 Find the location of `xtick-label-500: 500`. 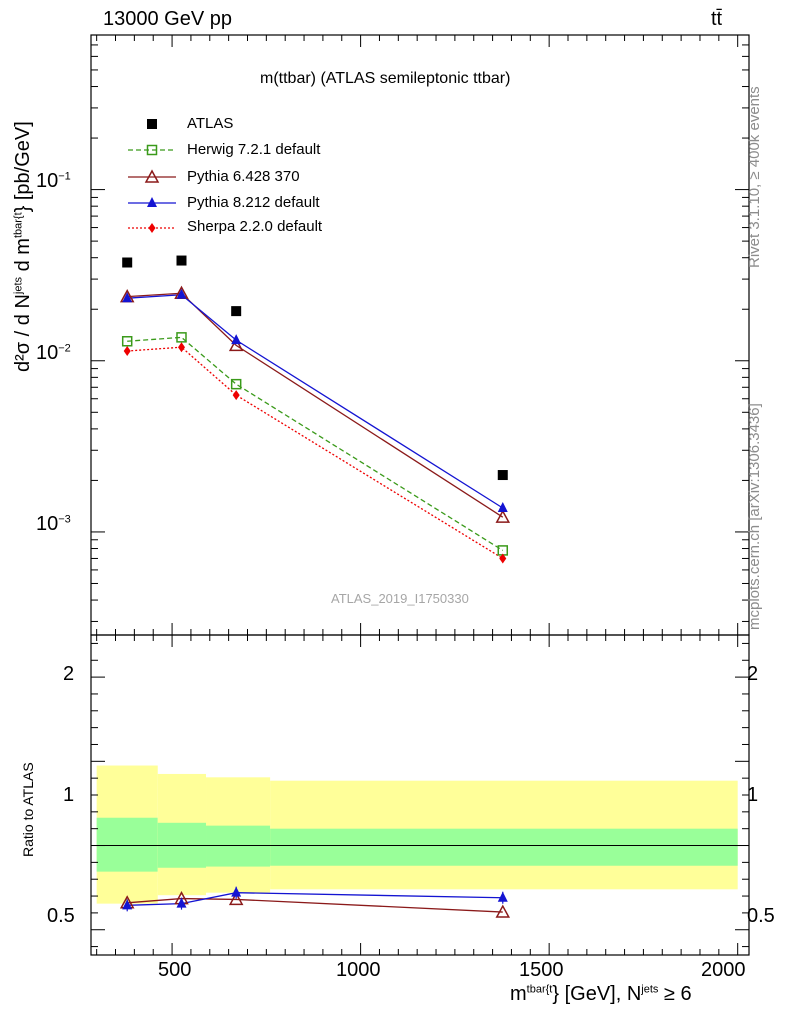

xtick-label-500: 500 is located at coordinates (175, 970).